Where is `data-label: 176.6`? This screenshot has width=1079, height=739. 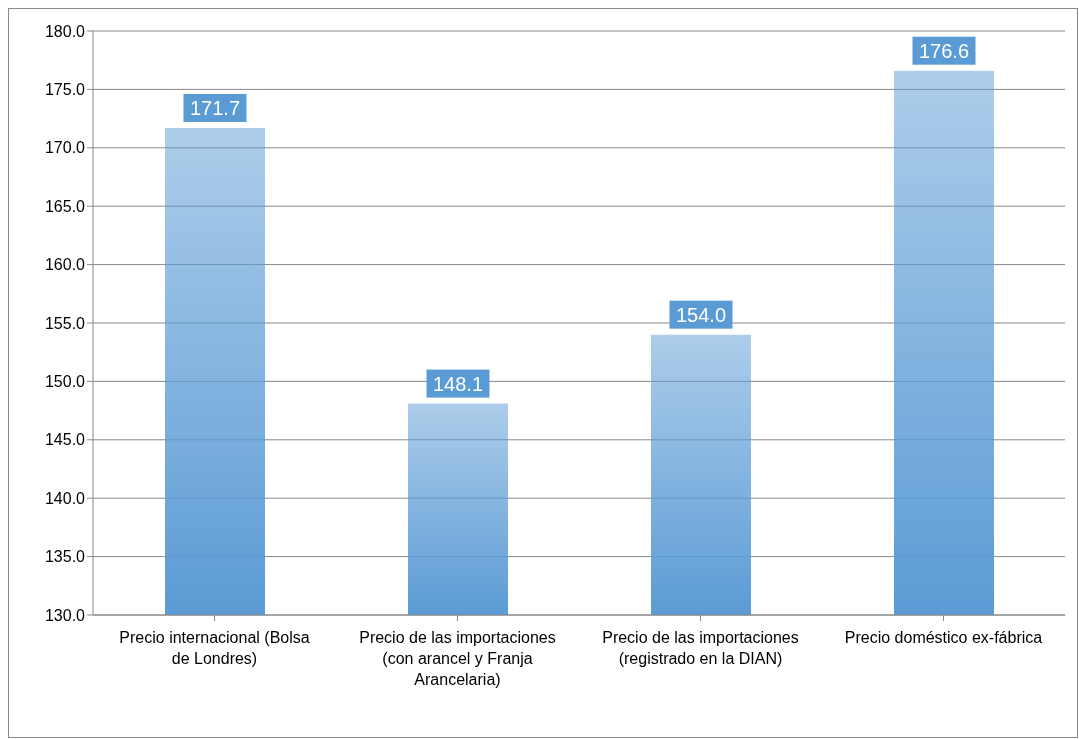
data-label: 176.6 is located at coordinates (944, 50).